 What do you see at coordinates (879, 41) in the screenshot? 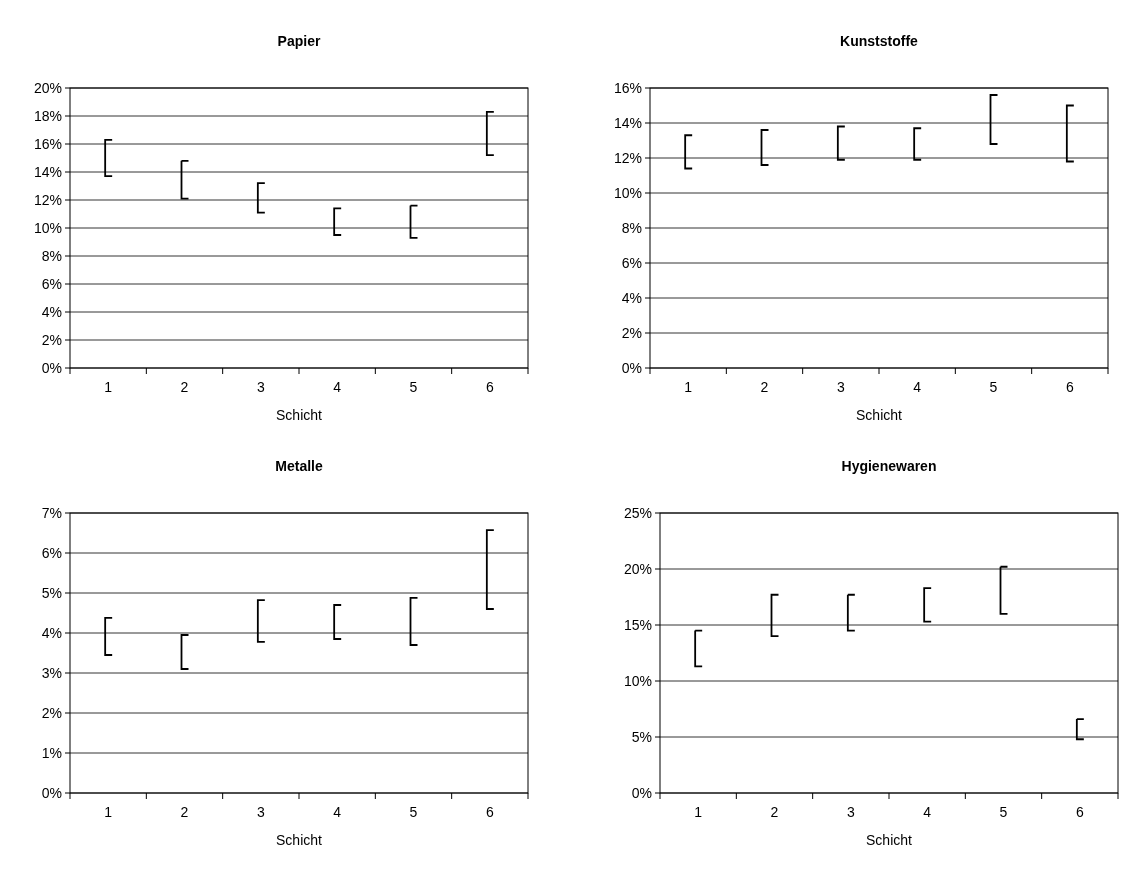
I see `chart-title: Kunststoffe` at bounding box center [879, 41].